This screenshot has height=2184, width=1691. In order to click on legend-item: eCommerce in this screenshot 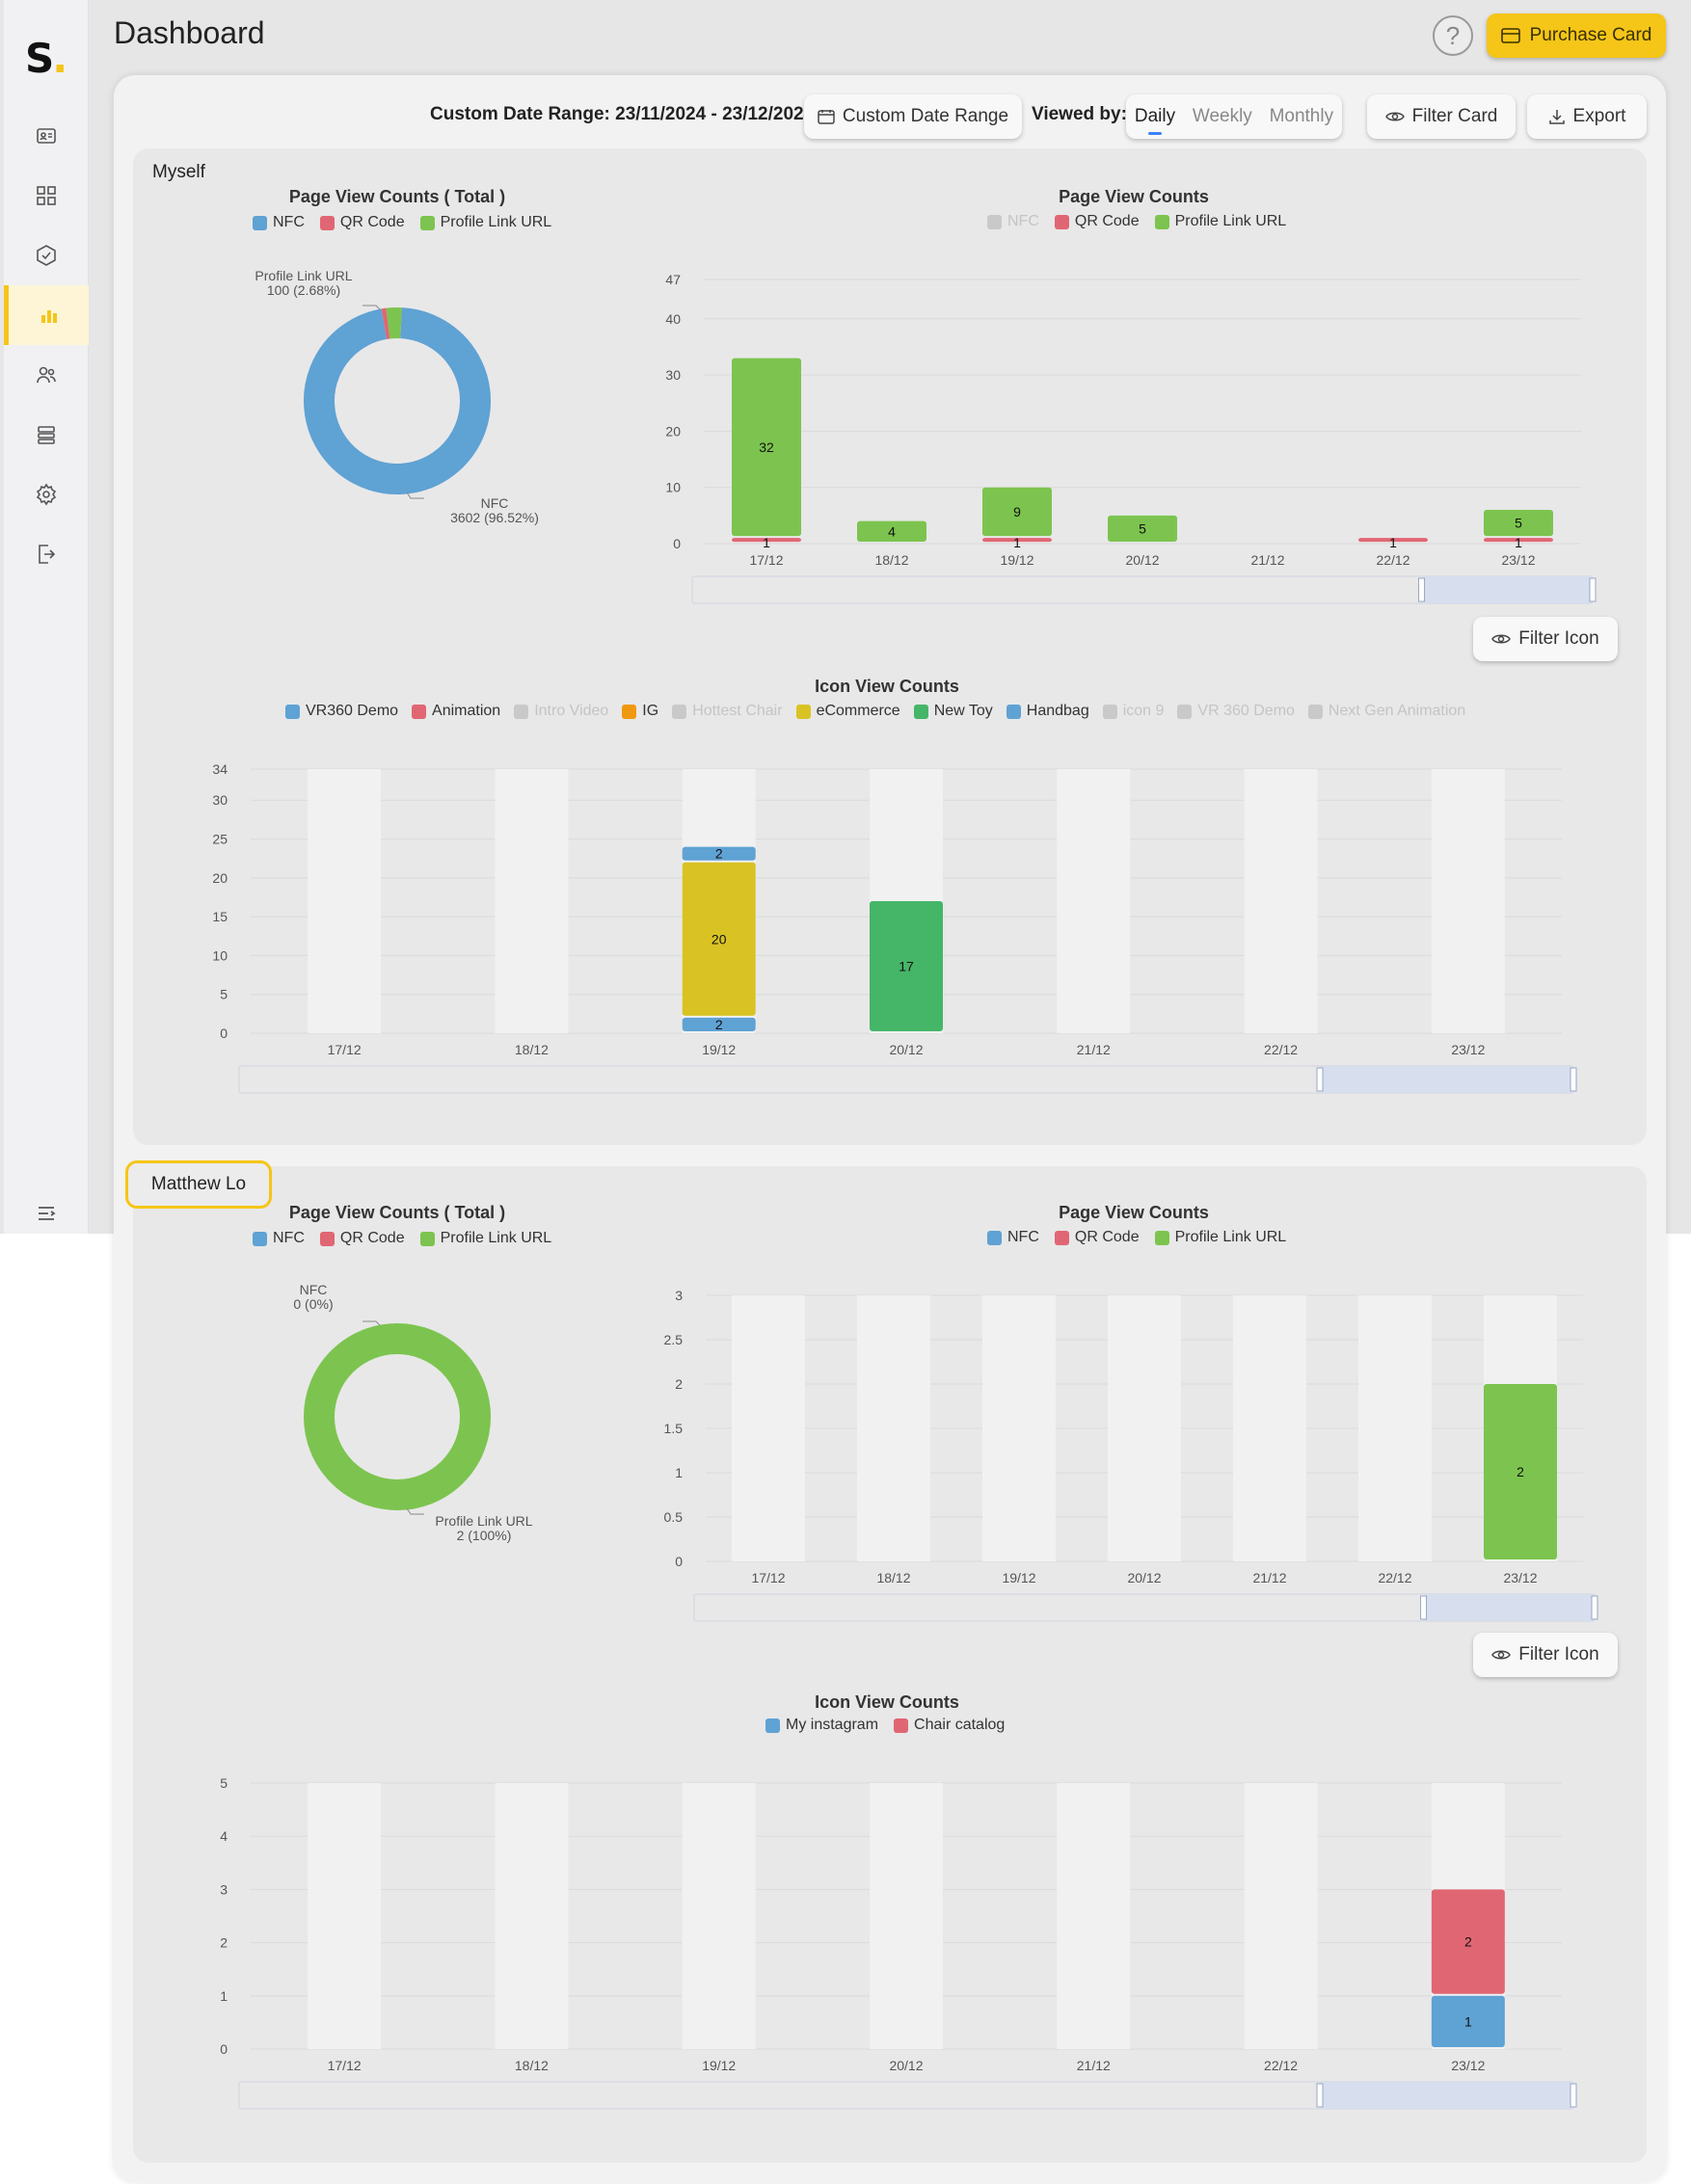, I will do `click(847, 712)`.